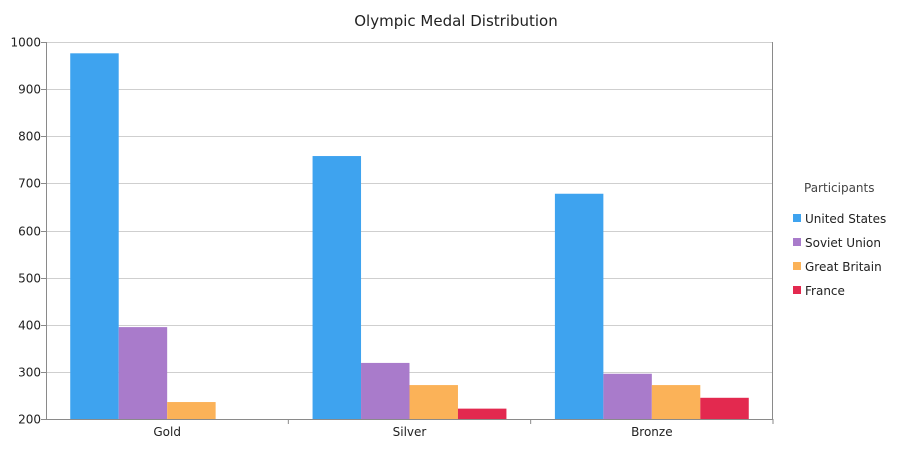 The image size is (898, 455). I want to click on y-tick-label: 300, so click(29, 373).